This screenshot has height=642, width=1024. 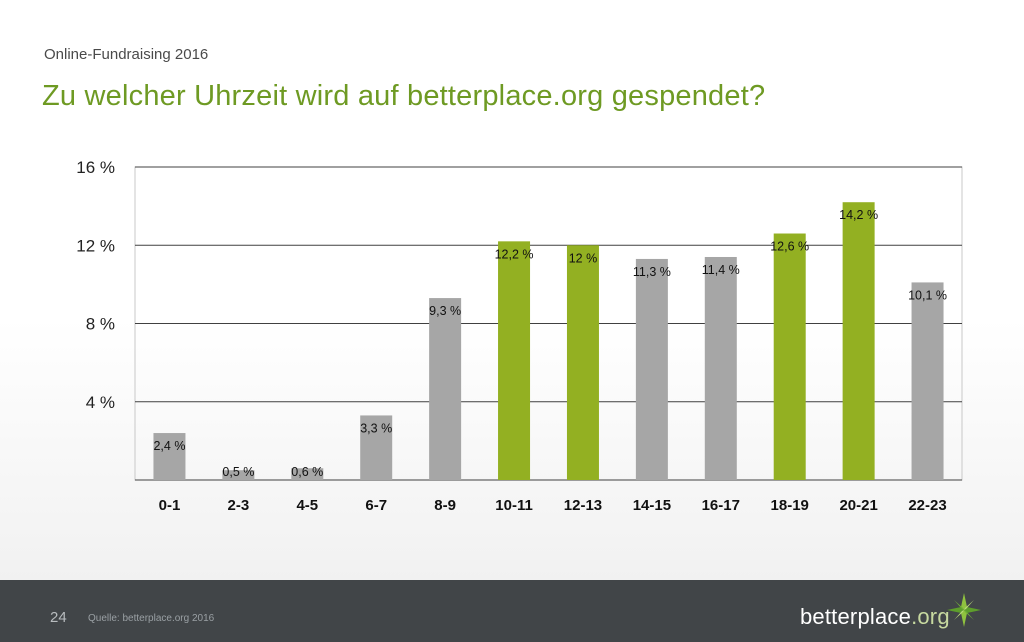 What do you see at coordinates (583, 505) in the screenshot?
I see `x-tick-label: 12-13` at bounding box center [583, 505].